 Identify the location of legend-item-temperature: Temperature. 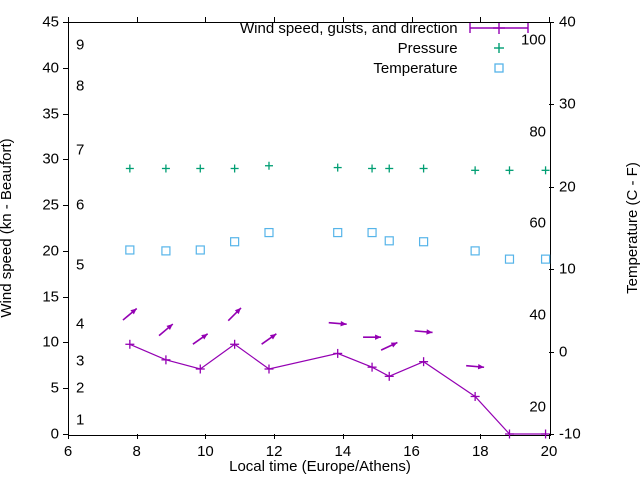
(385, 68).